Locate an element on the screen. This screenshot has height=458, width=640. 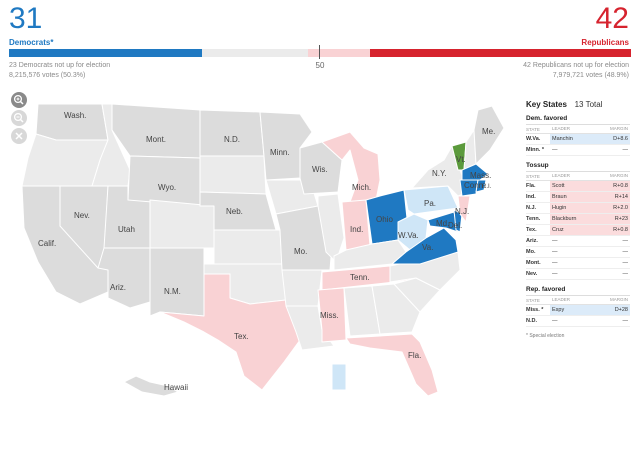
row-margin: R+23 is located at coordinates (616, 219).